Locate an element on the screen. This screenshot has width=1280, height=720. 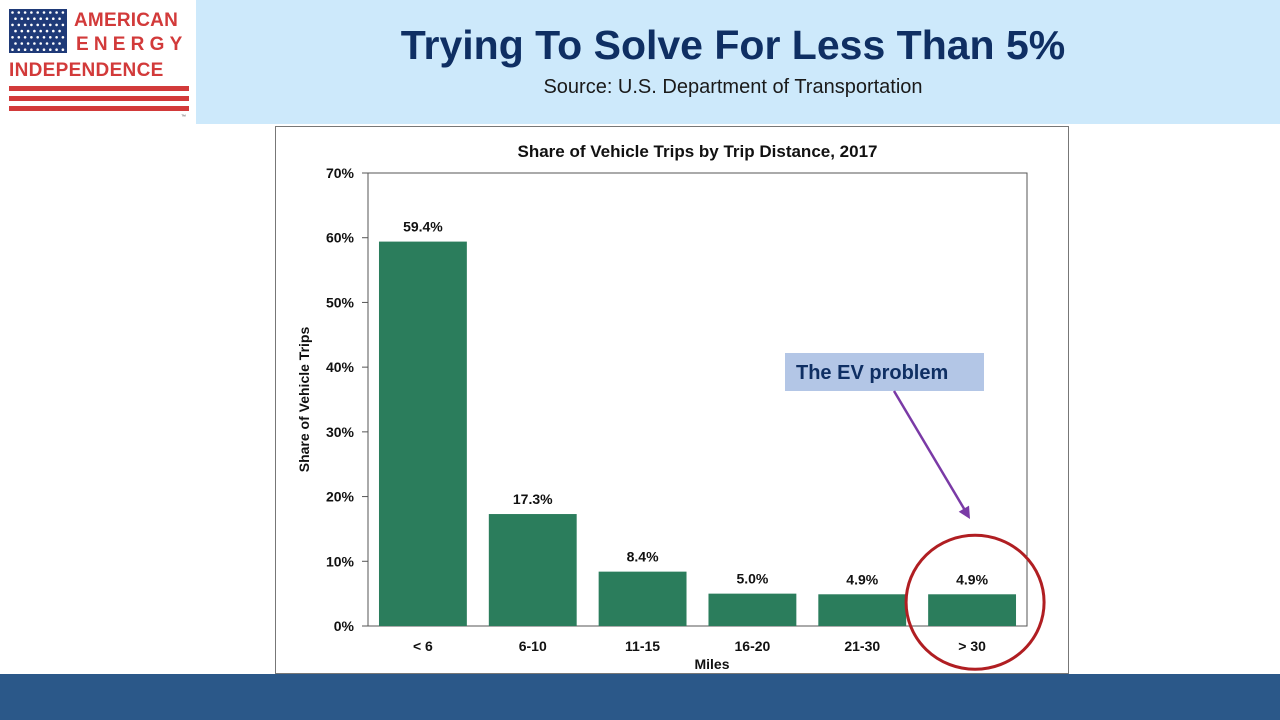
logo-line-3: INDEPENDENCE is located at coordinates (86, 70).